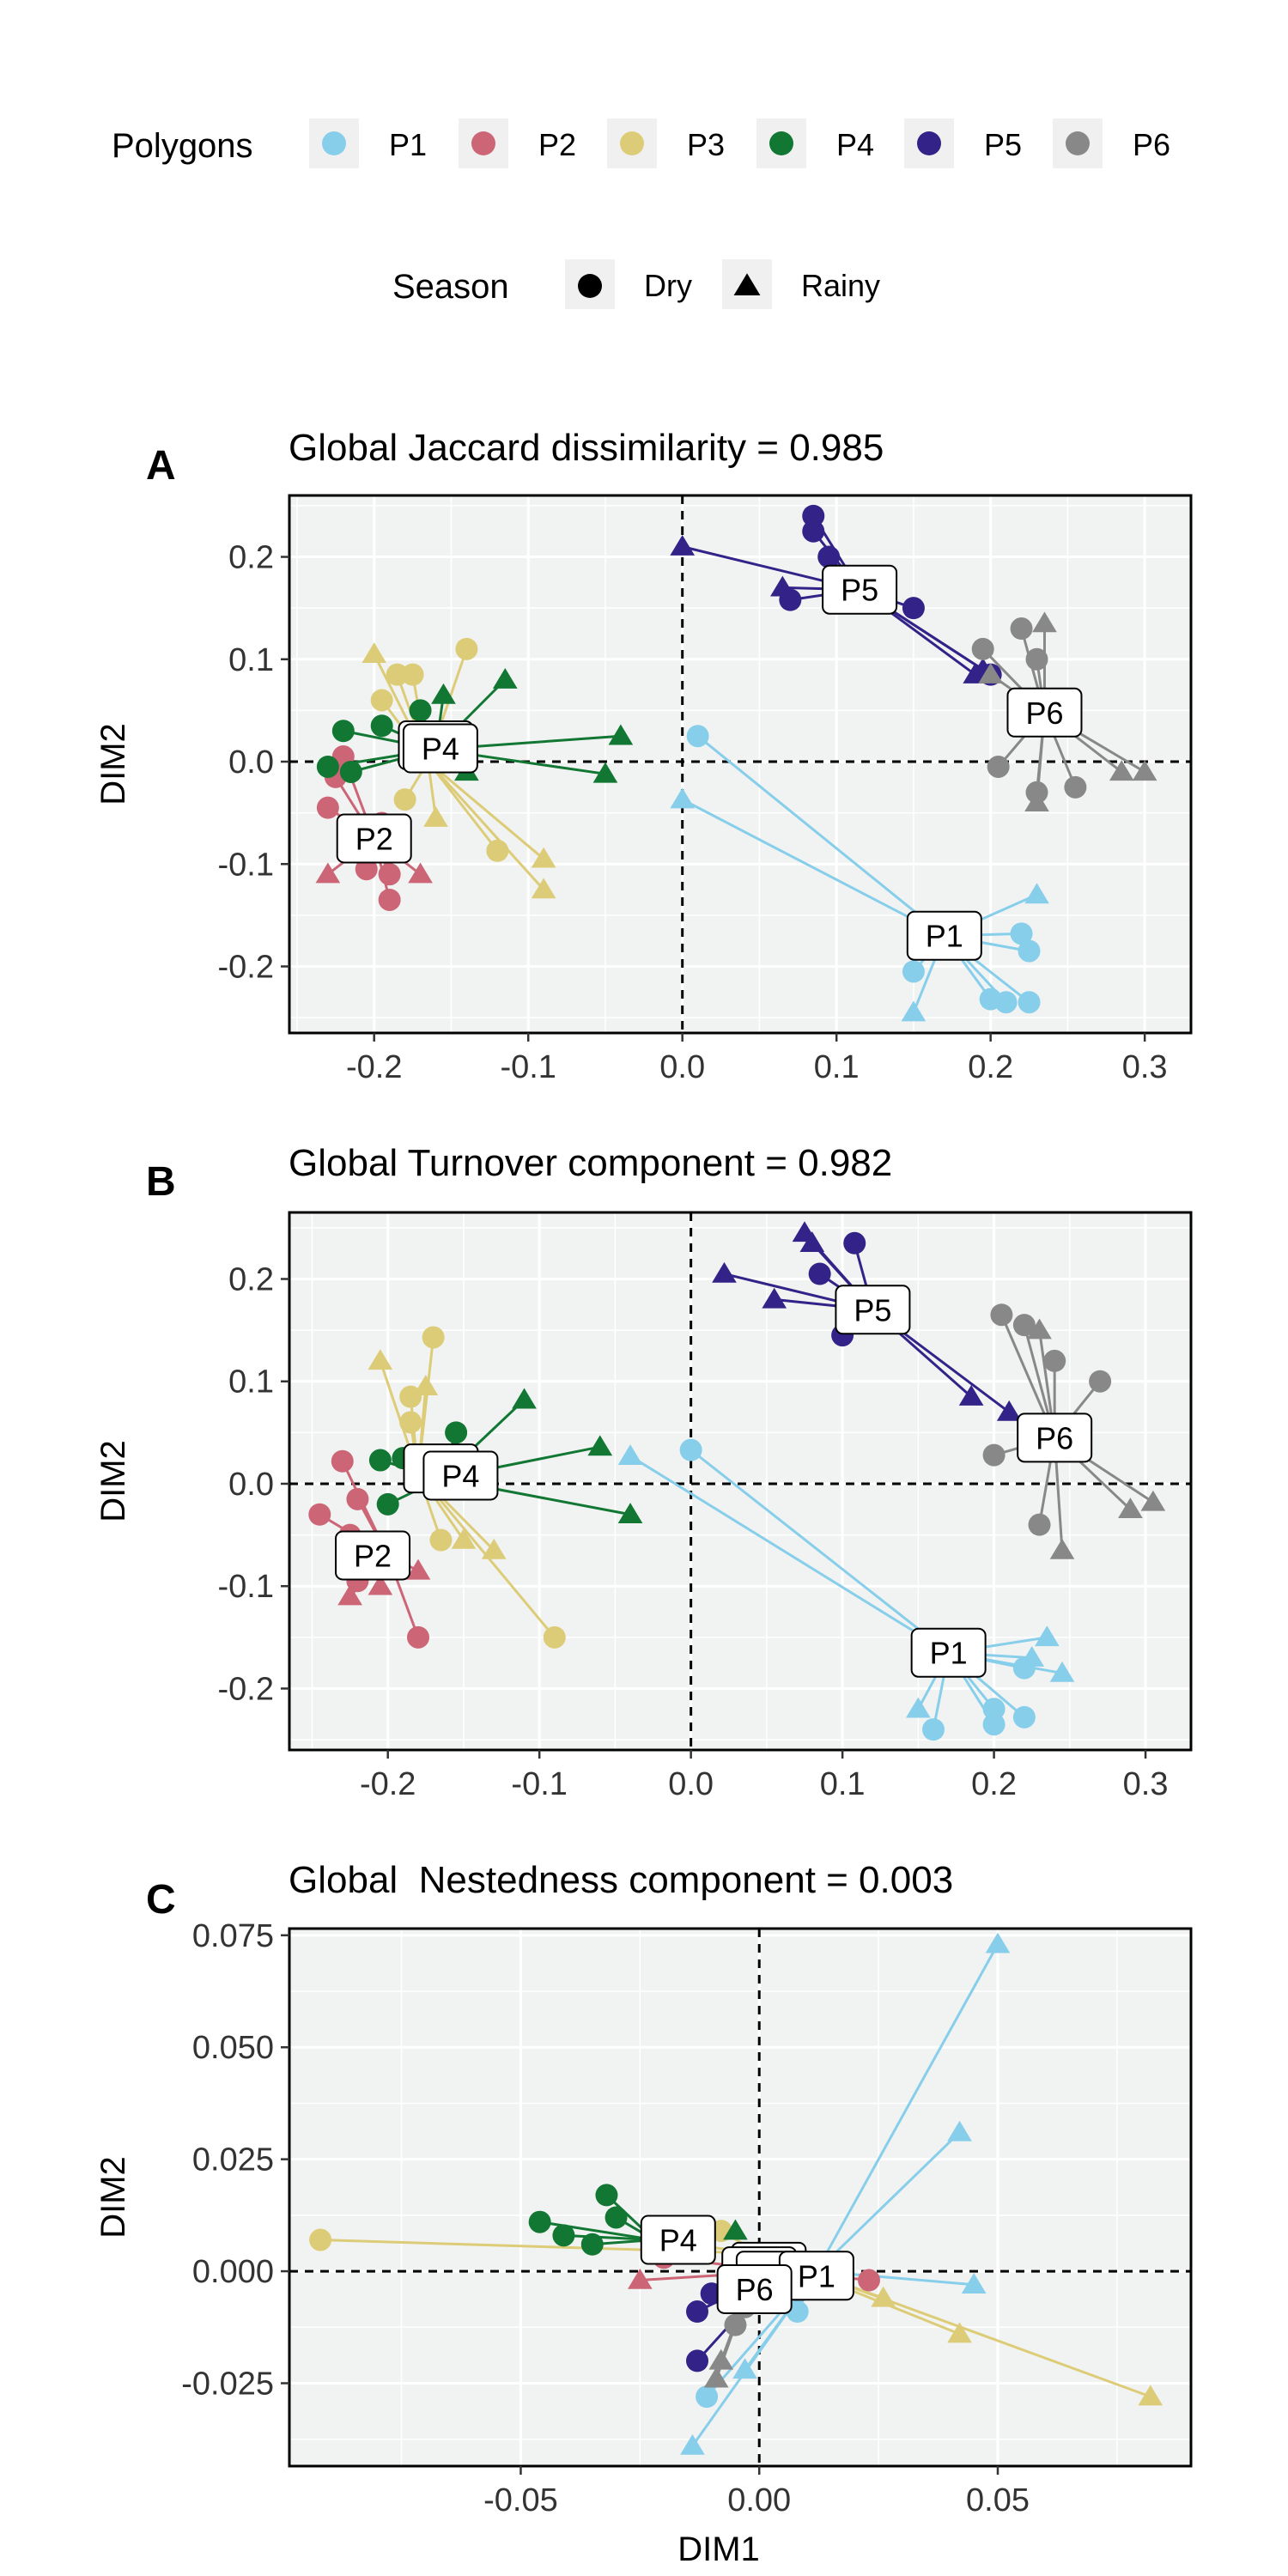 This screenshot has height=2576, width=1288. I want to click on circle-icon, so click(590, 286).